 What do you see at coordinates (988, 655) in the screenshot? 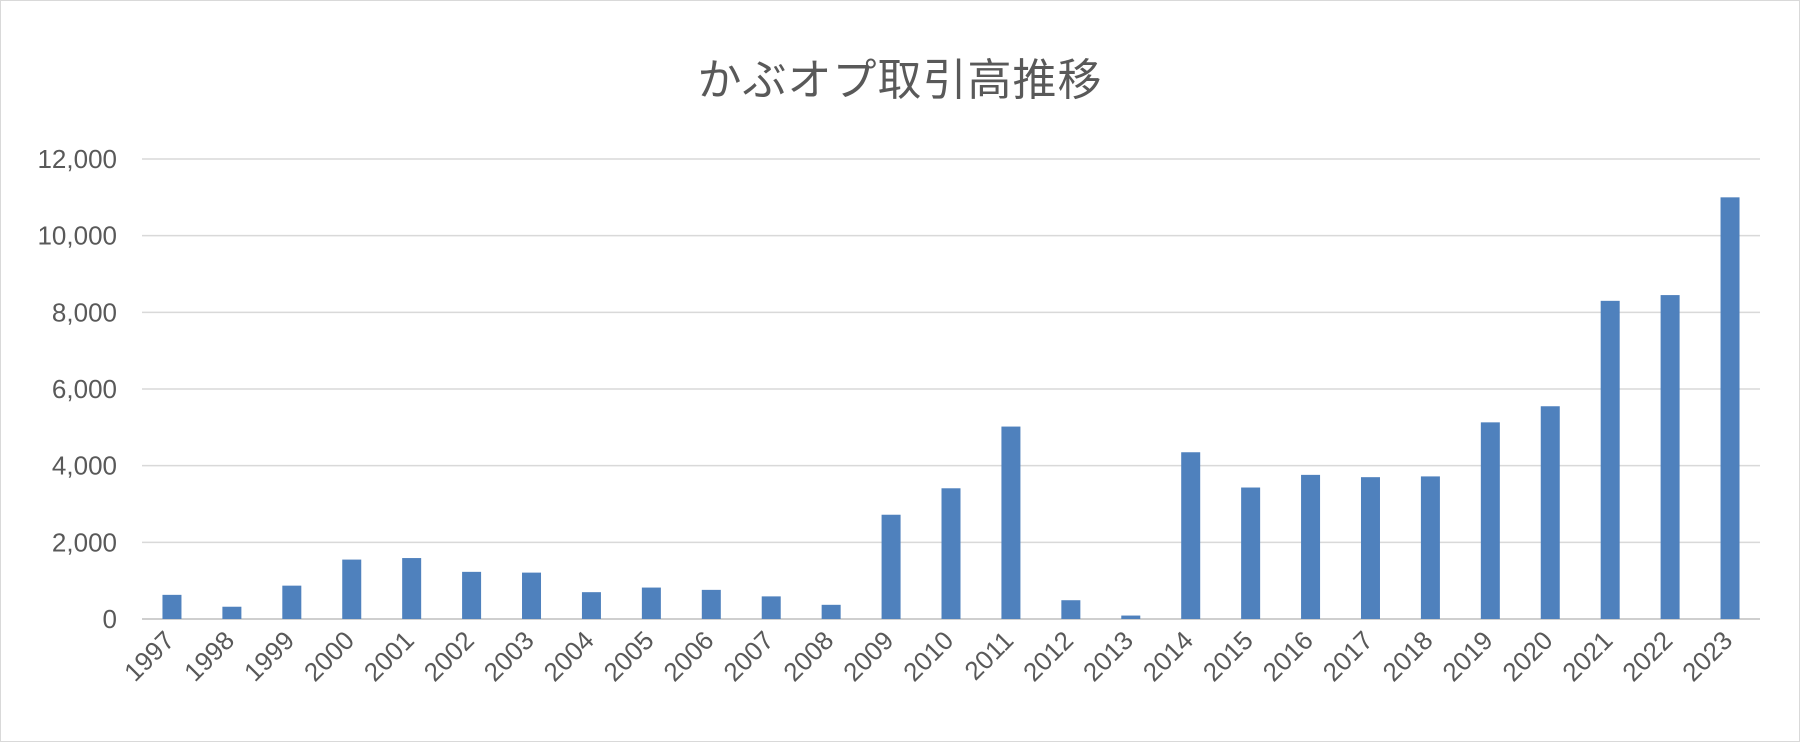
I see `x-tick-label: 2011` at bounding box center [988, 655].